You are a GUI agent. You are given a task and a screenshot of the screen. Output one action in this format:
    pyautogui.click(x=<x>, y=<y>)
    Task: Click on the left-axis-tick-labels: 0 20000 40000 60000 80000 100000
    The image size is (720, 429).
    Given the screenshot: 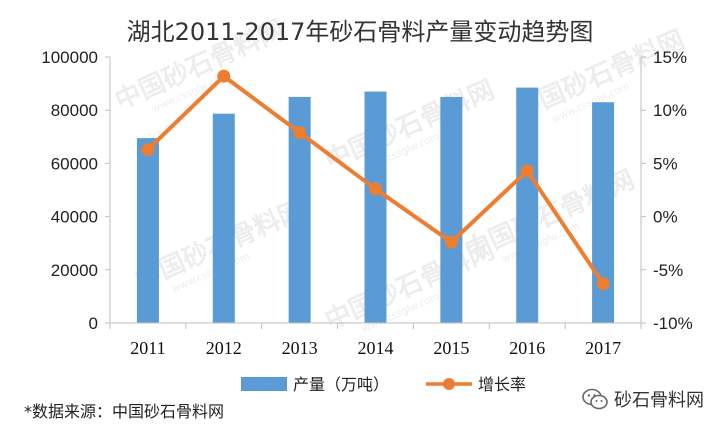 What is the action you would take?
    pyautogui.click(x=75, y=190)
    